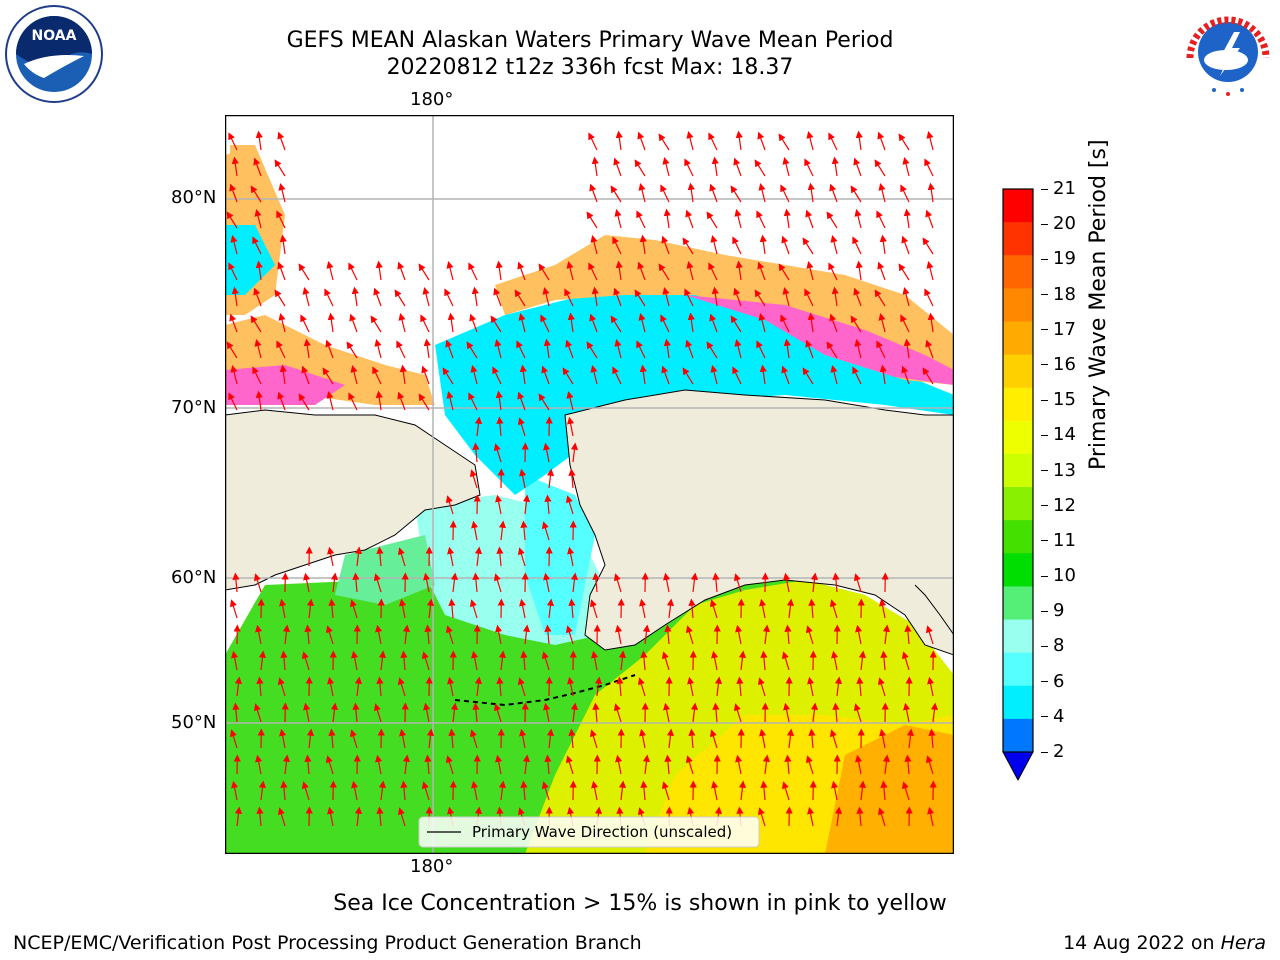  What do you see at coordinates (1064, 540) in the screenshot?
I see `colorbar-tick-label: 11` at bounding box center [1064, 540].